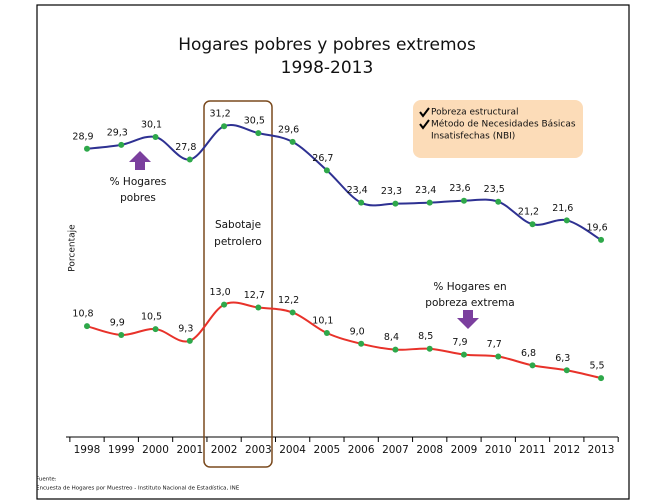  Describe the element at coordinates (238, 284) in the screenshot. I see `highlight-box` at that location.